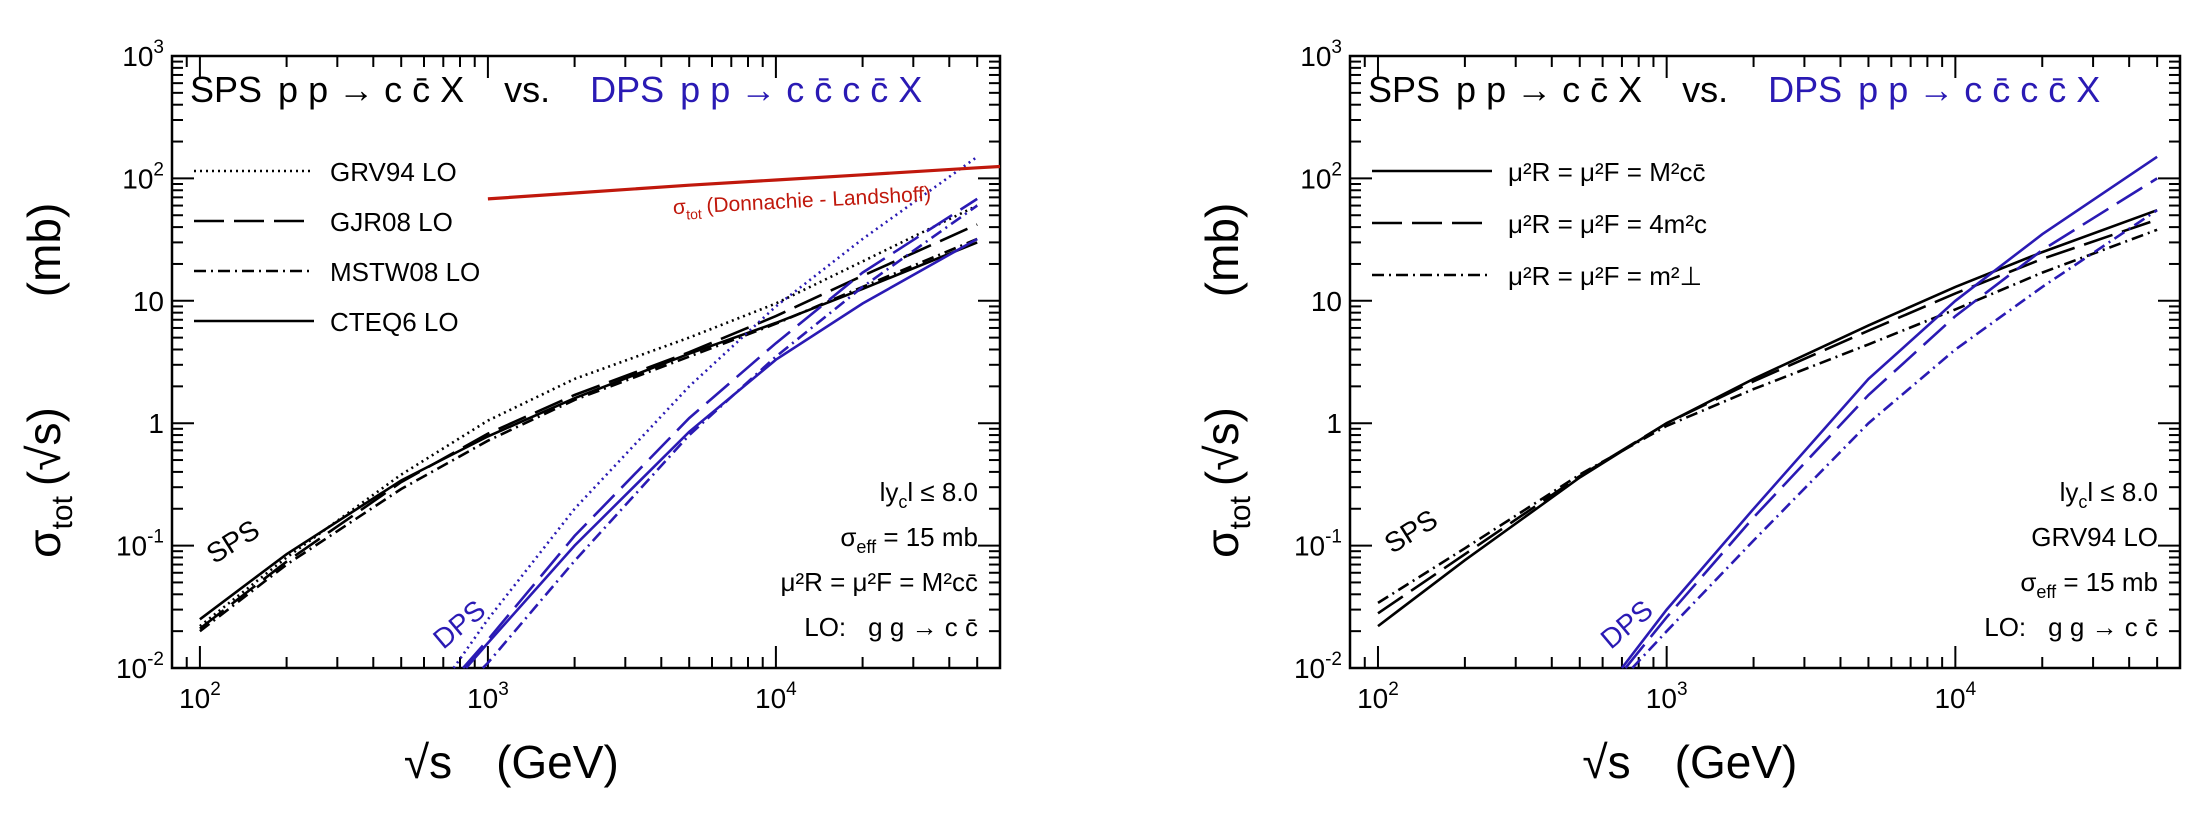 The width and height of the screenshot is (2212, 820). What do you see at coordinates (679, 208) in the screenshot?
I see `total-sigma: σ` at bounding box center [679, 208].